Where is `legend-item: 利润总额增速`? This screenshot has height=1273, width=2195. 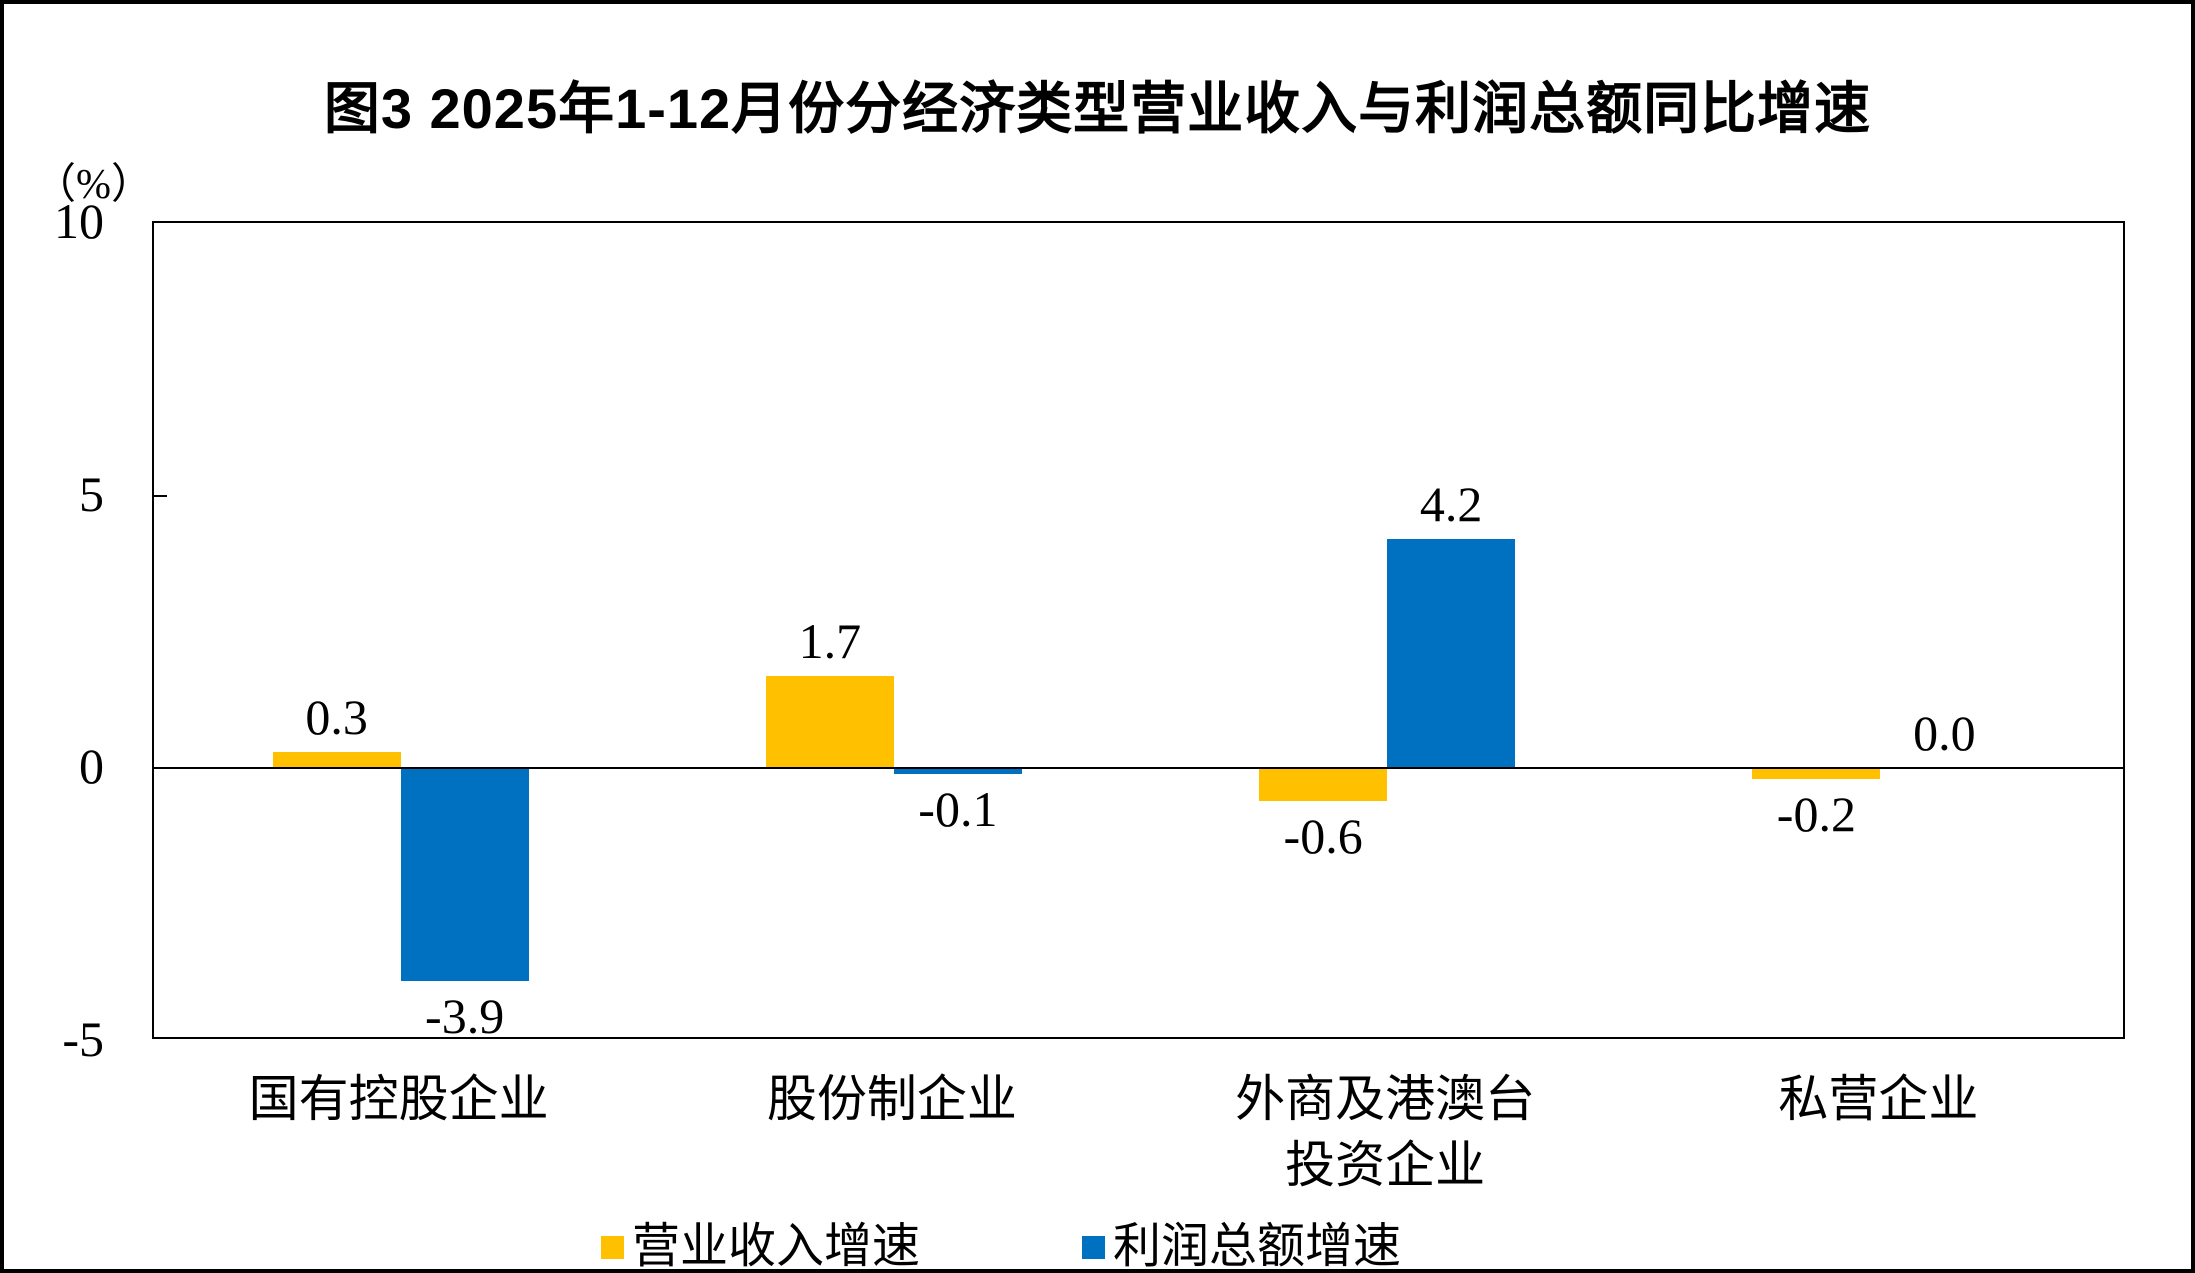 legend-item: 利润总额增速 is located at coordinates (1242, 1246).